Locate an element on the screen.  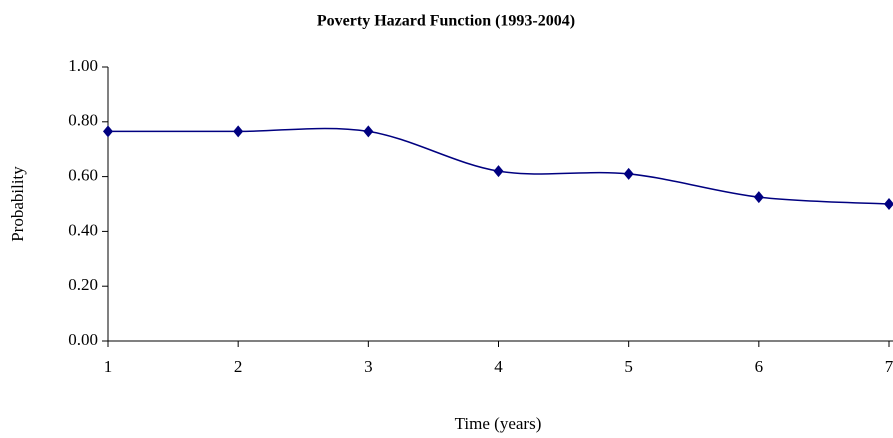
y-tick-label: 0.00 is located at coordinates (83, 339).